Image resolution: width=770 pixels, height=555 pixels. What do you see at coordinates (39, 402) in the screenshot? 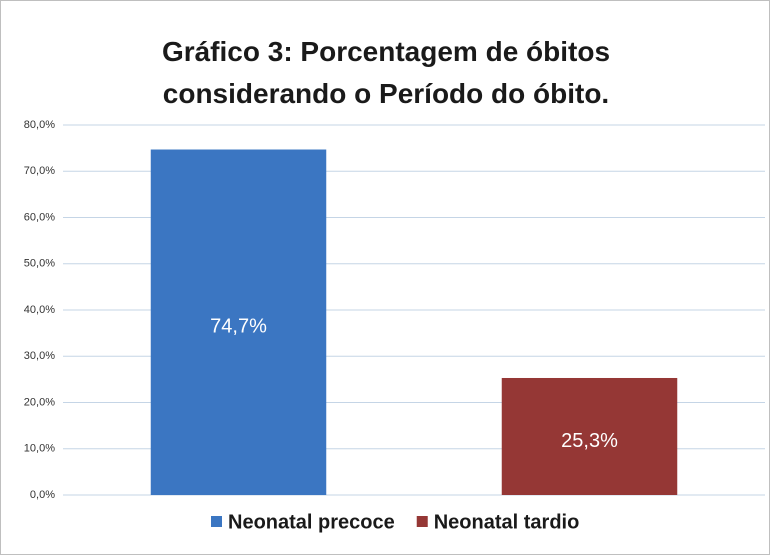
I see `y-tick-label: 20,0%` at bounding box center [39, 402].